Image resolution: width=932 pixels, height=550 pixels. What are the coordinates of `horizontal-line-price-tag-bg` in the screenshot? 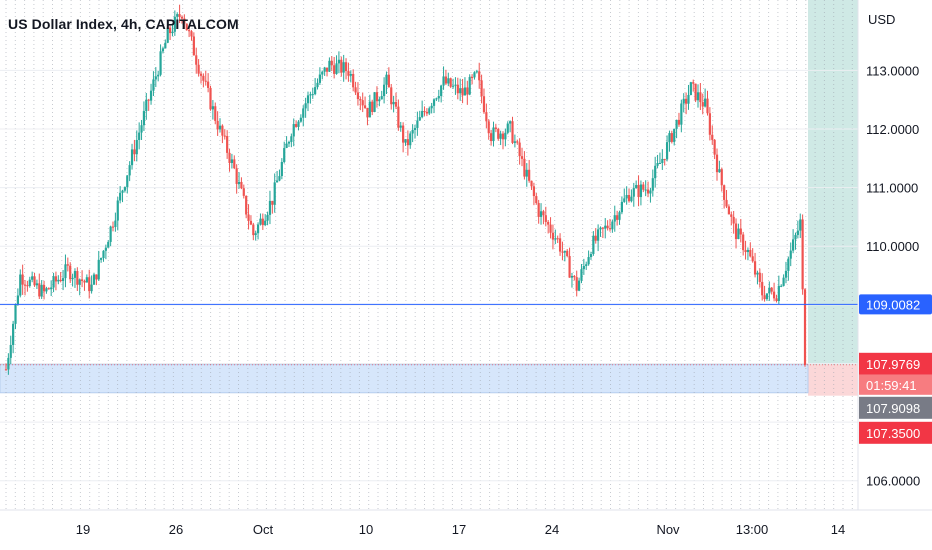 It's located at (895, 304).